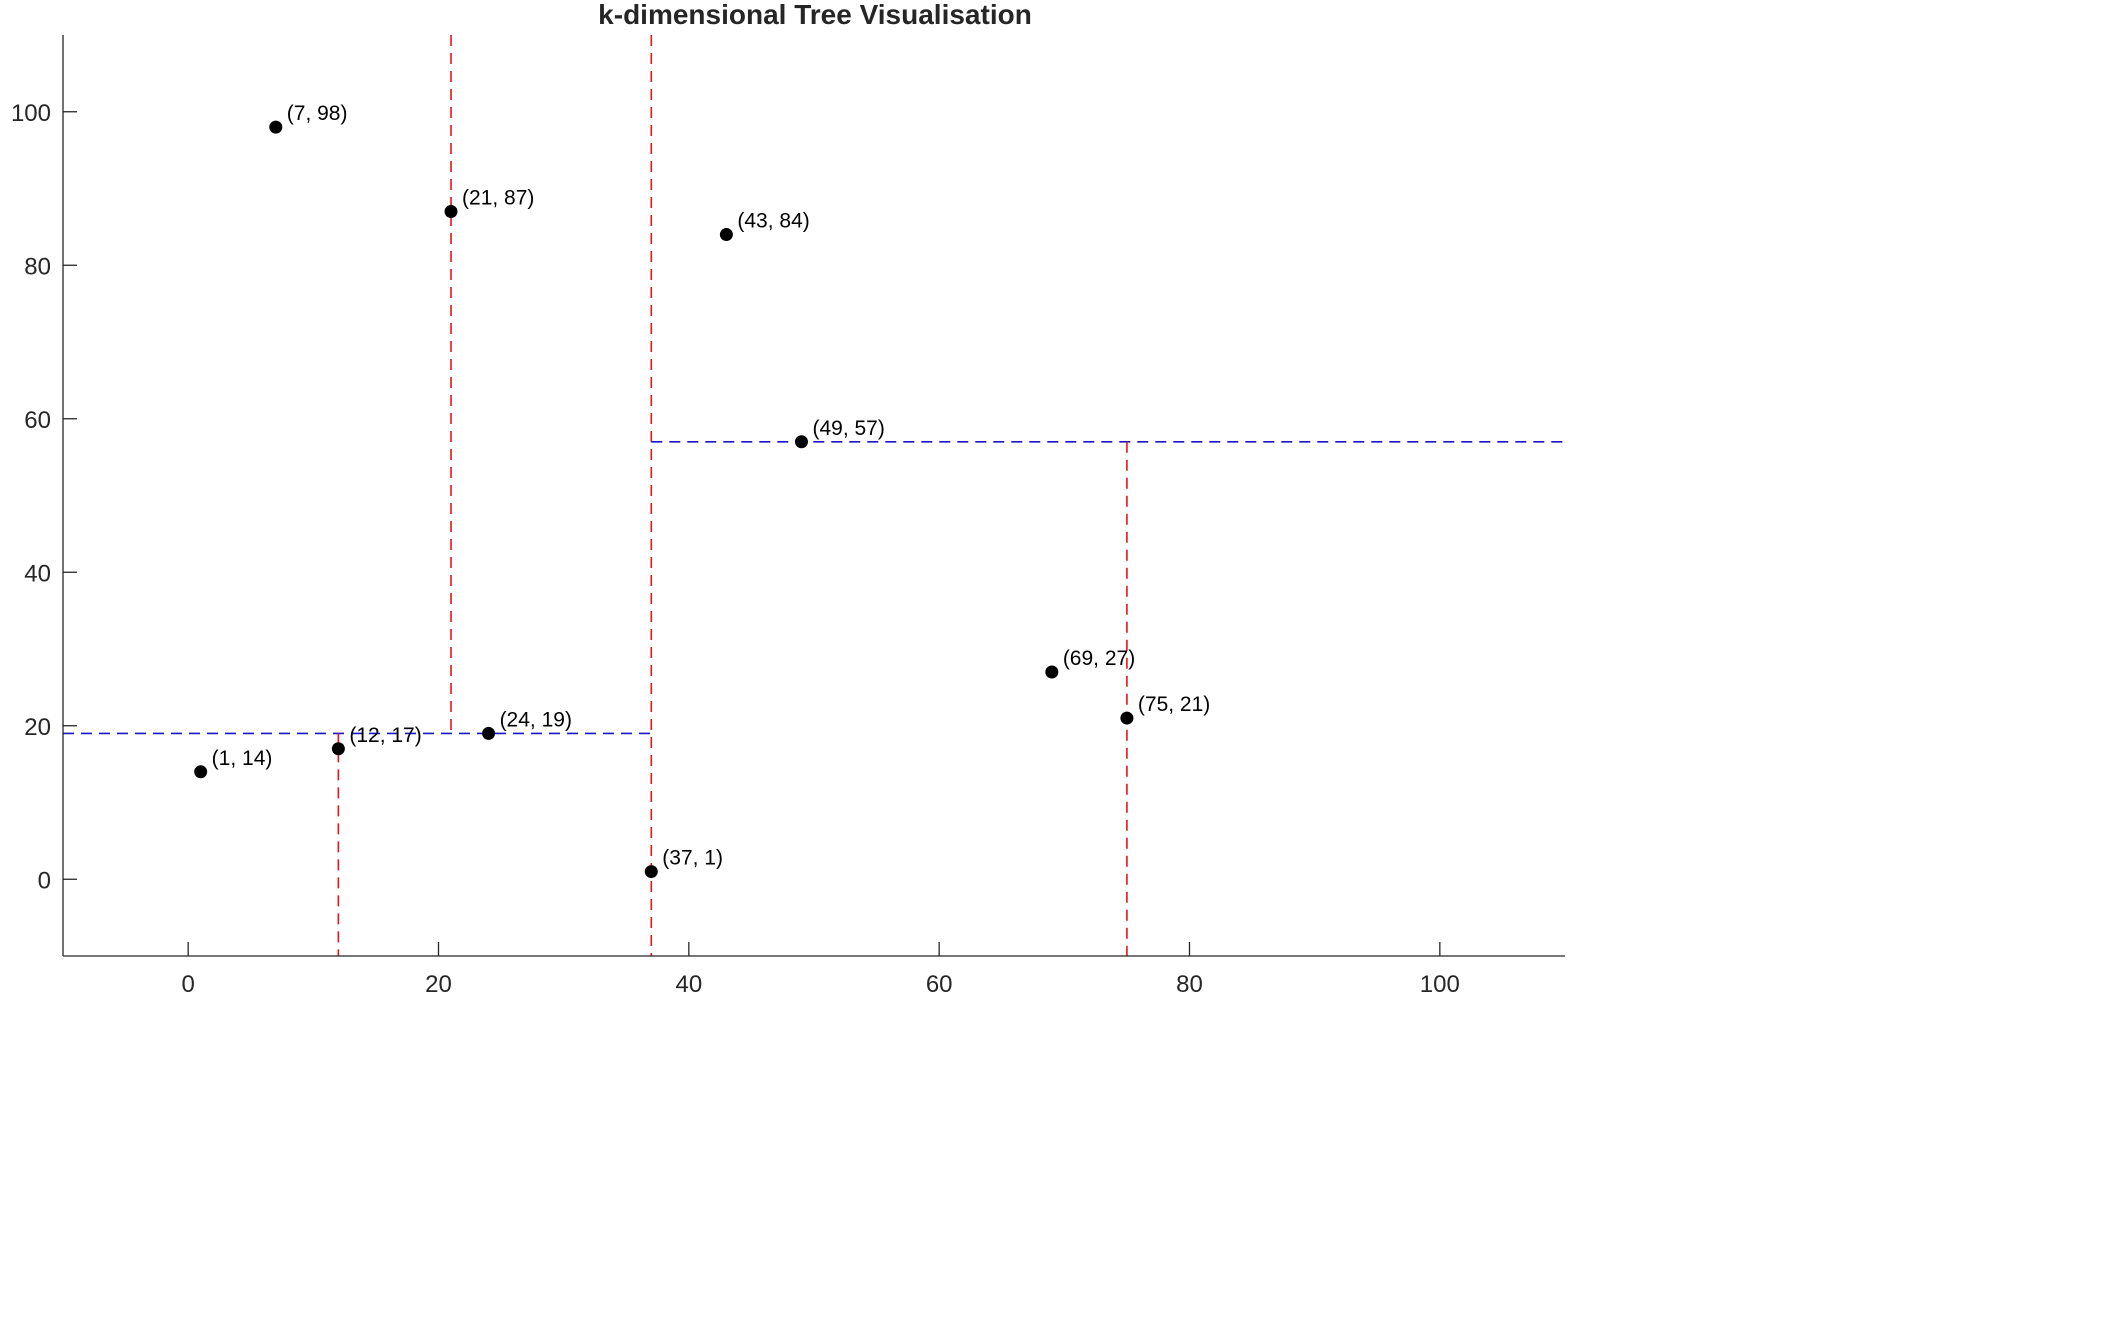 The image size is (2103, 1343). I want to click on y-tick-label: 20, so click(37, 727).